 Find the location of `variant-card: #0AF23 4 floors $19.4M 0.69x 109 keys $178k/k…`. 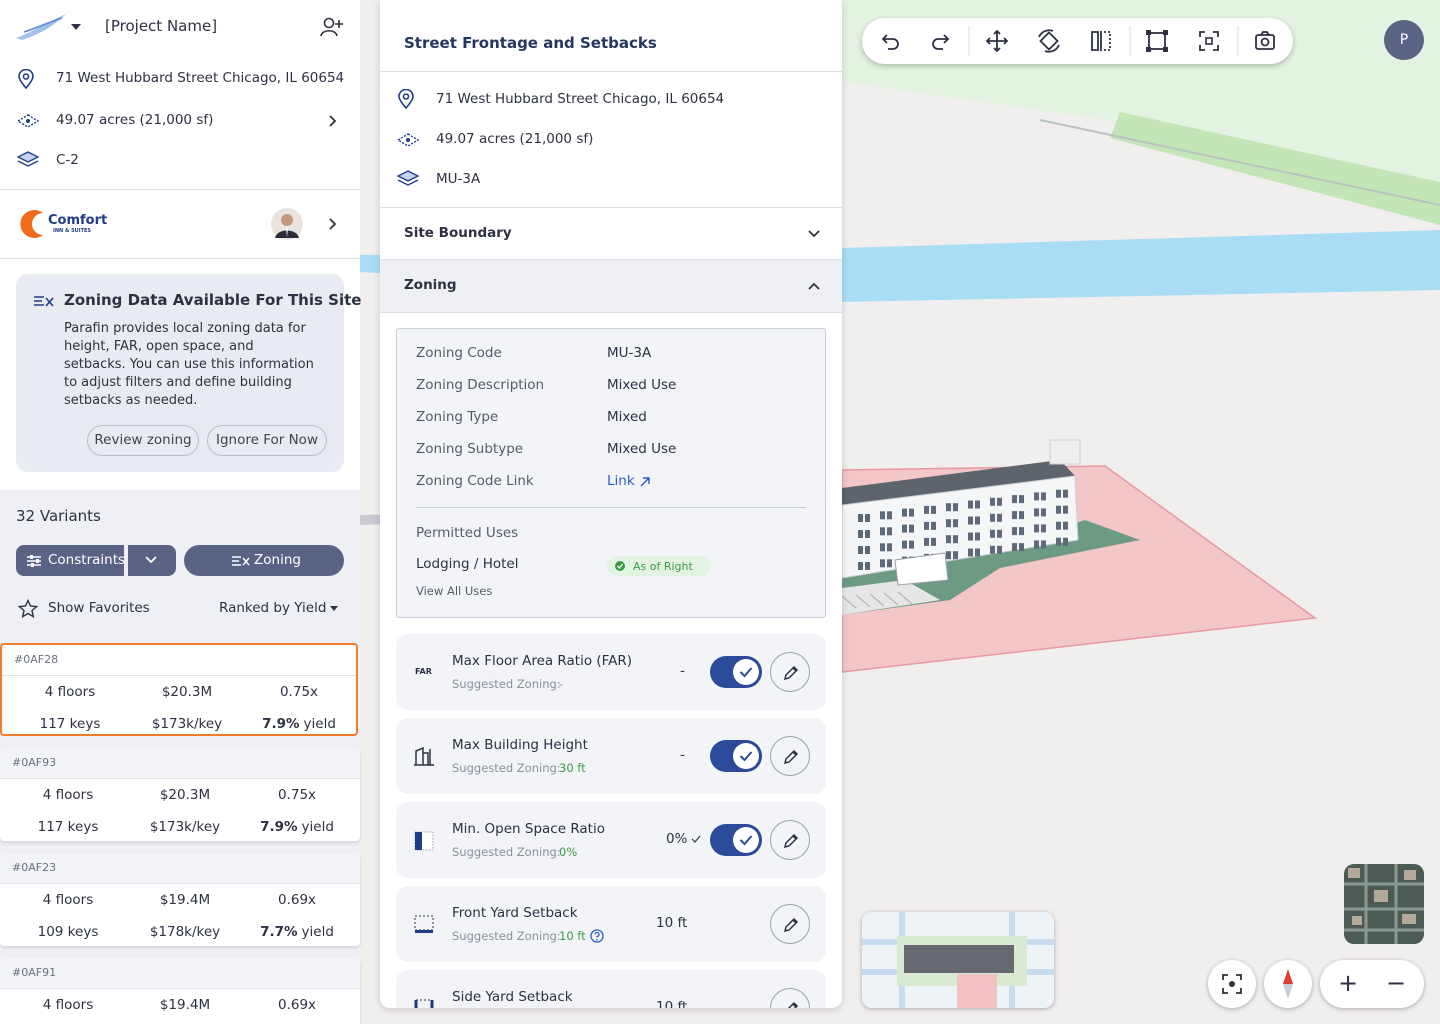

variant-card: #0AF23 4 floors $19.4M 0.69x 109 keys $178k/k… is located at coordinates (180, 899).